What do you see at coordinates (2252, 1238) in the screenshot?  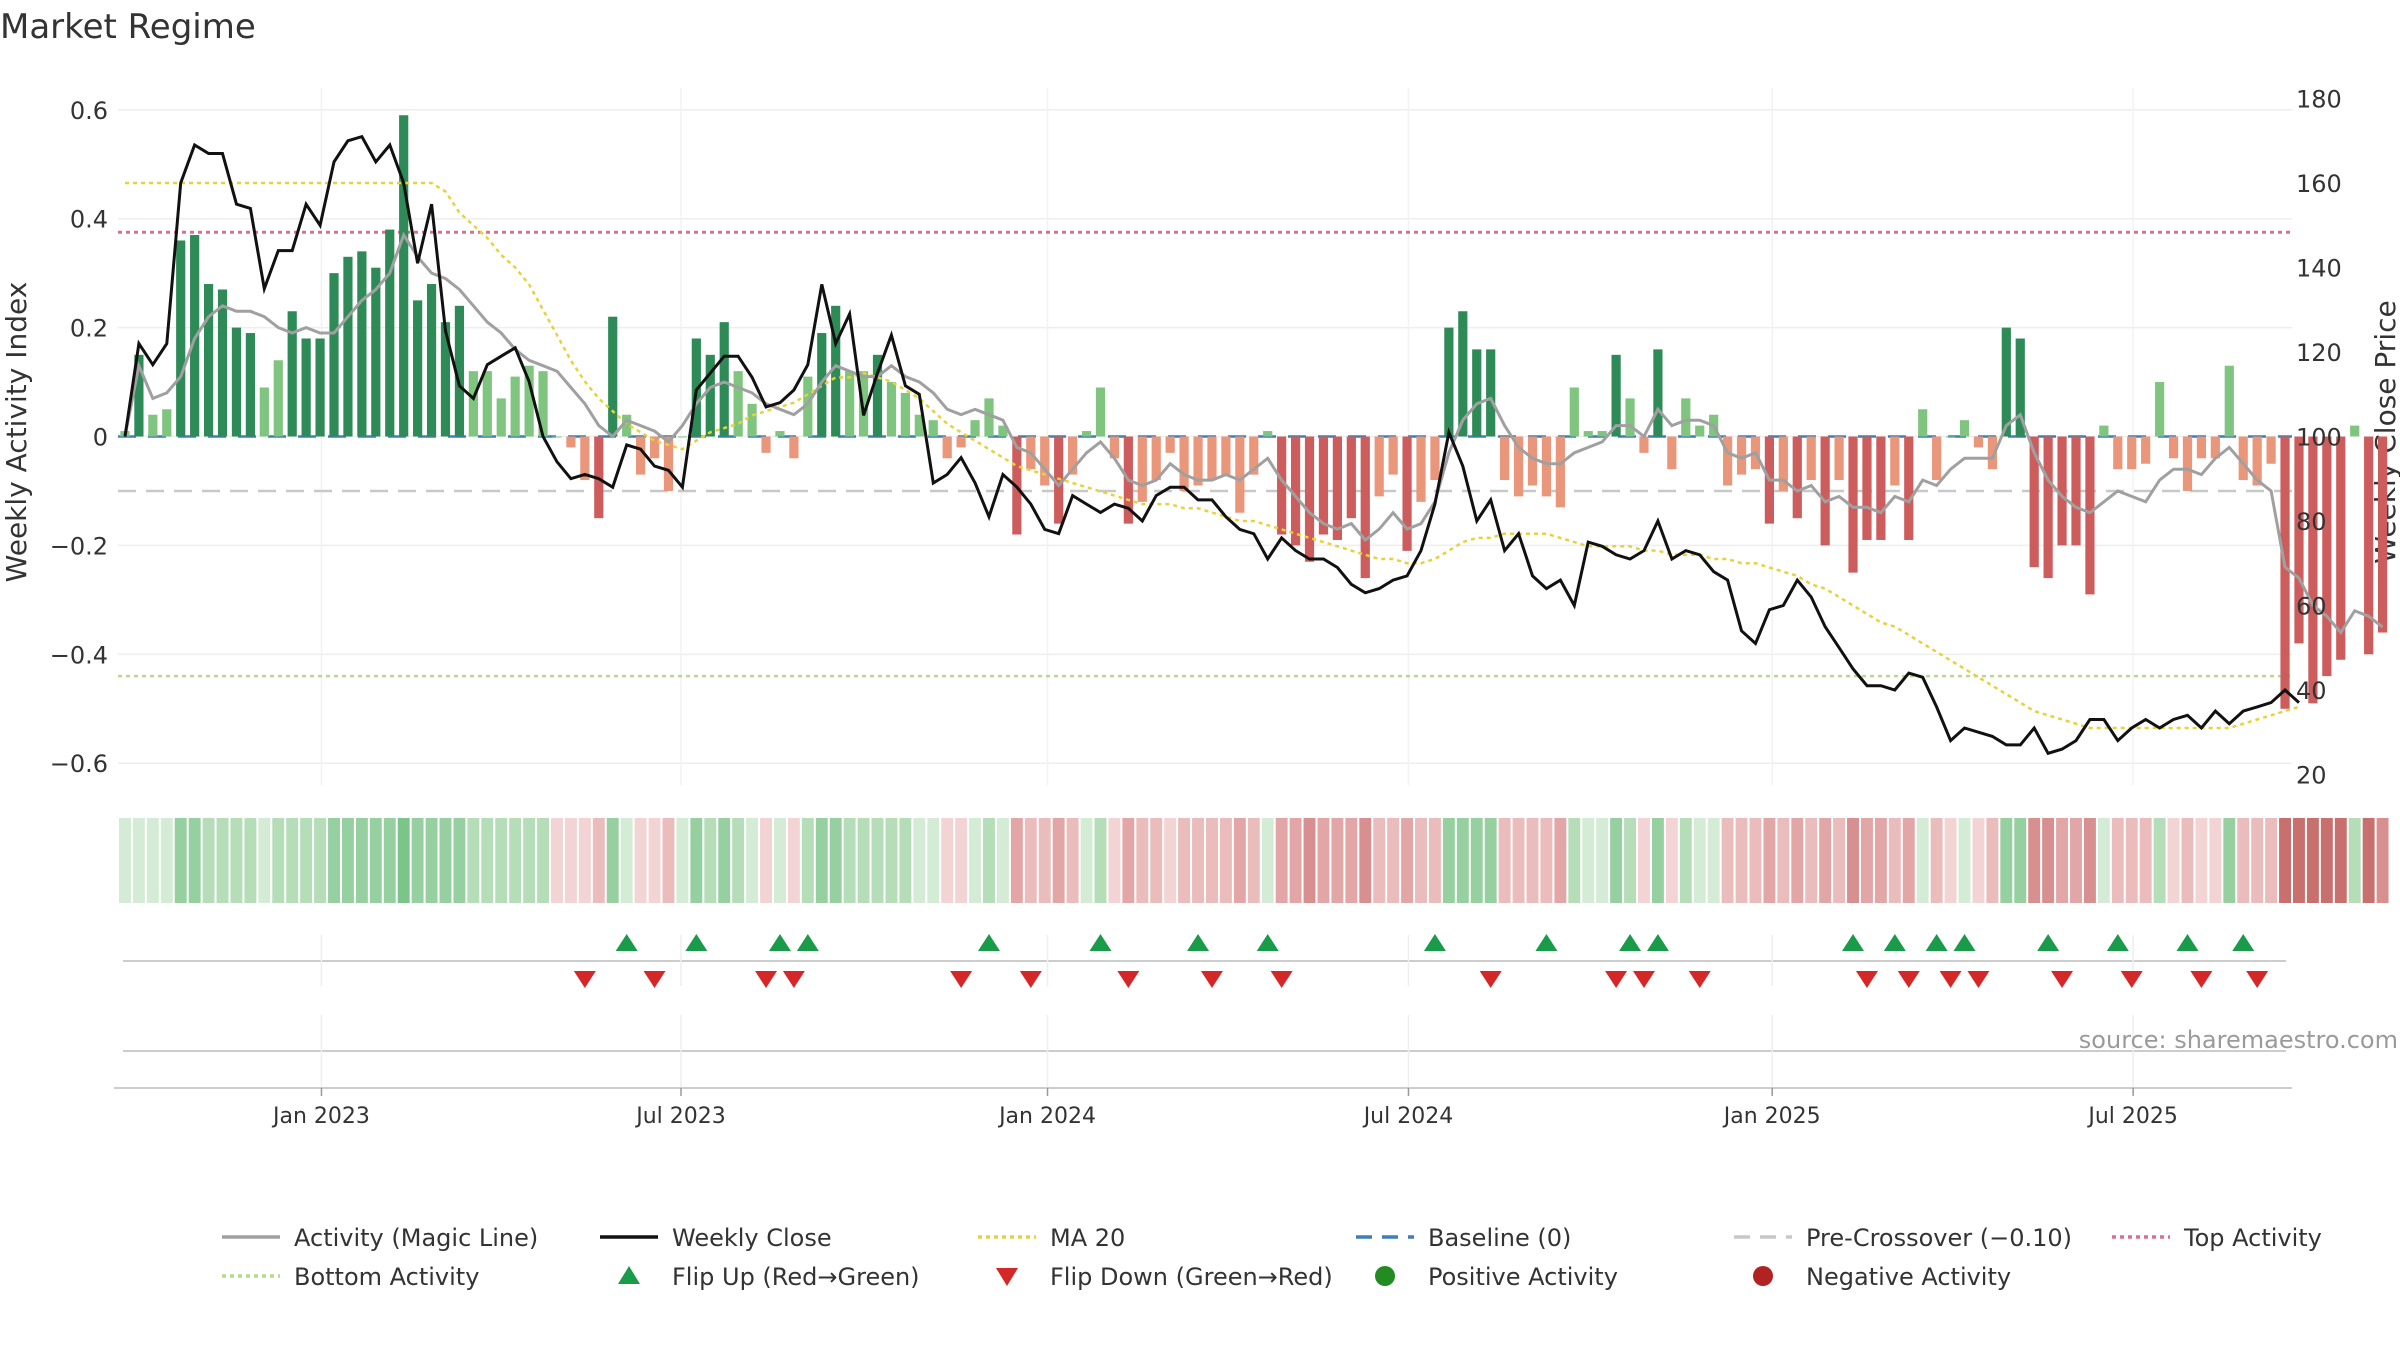 I see `legend-label: Top Activity` at bounding box center [2252, 1238].